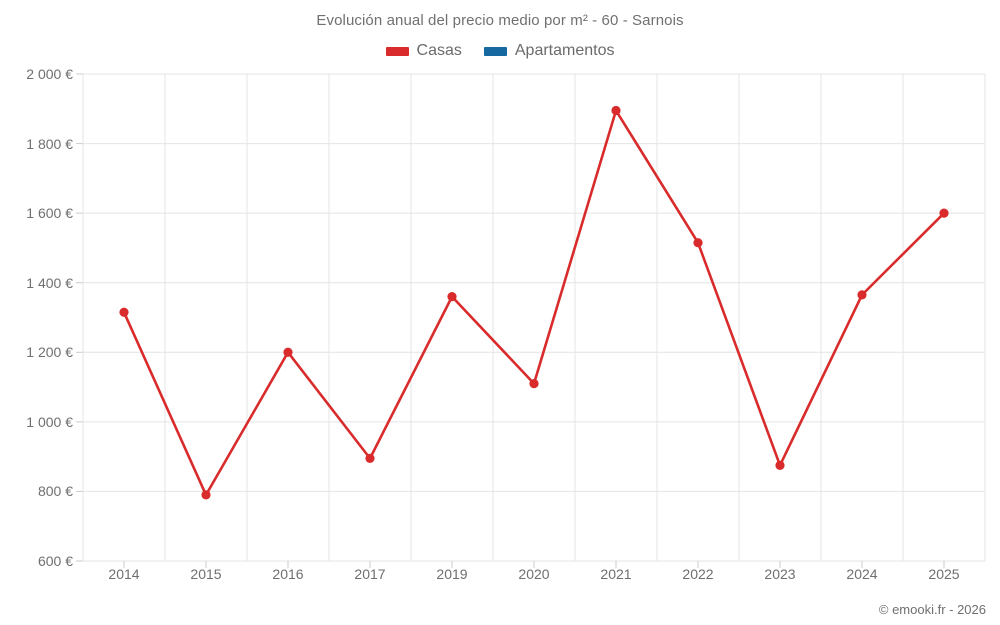 The image size is (1000, 625). What do you see at coordinates (616, 574) in the screenshot?
I see `x-axis-label: 2021` at bounding box center [616, 574].